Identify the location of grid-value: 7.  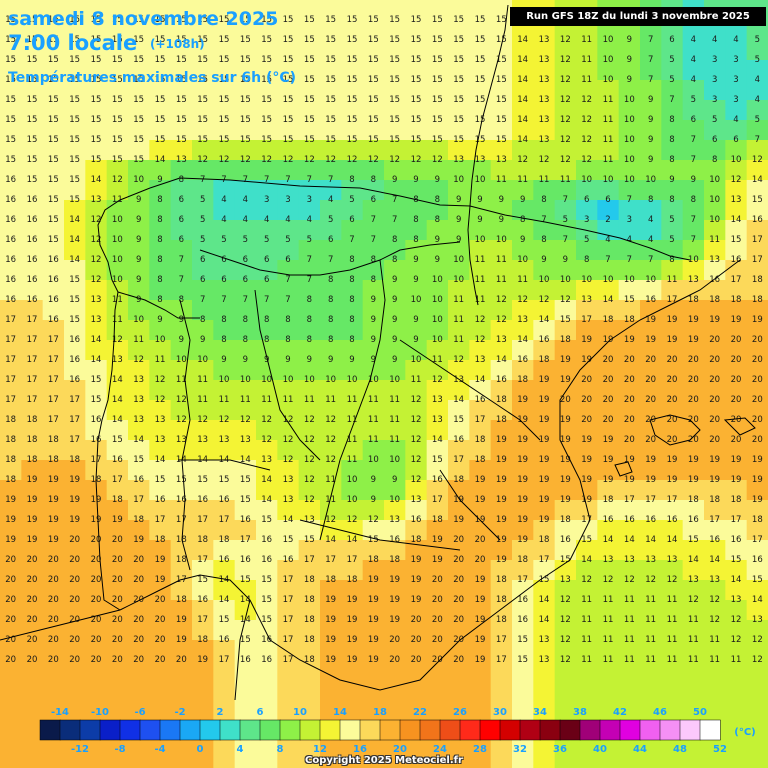
(181, 260).